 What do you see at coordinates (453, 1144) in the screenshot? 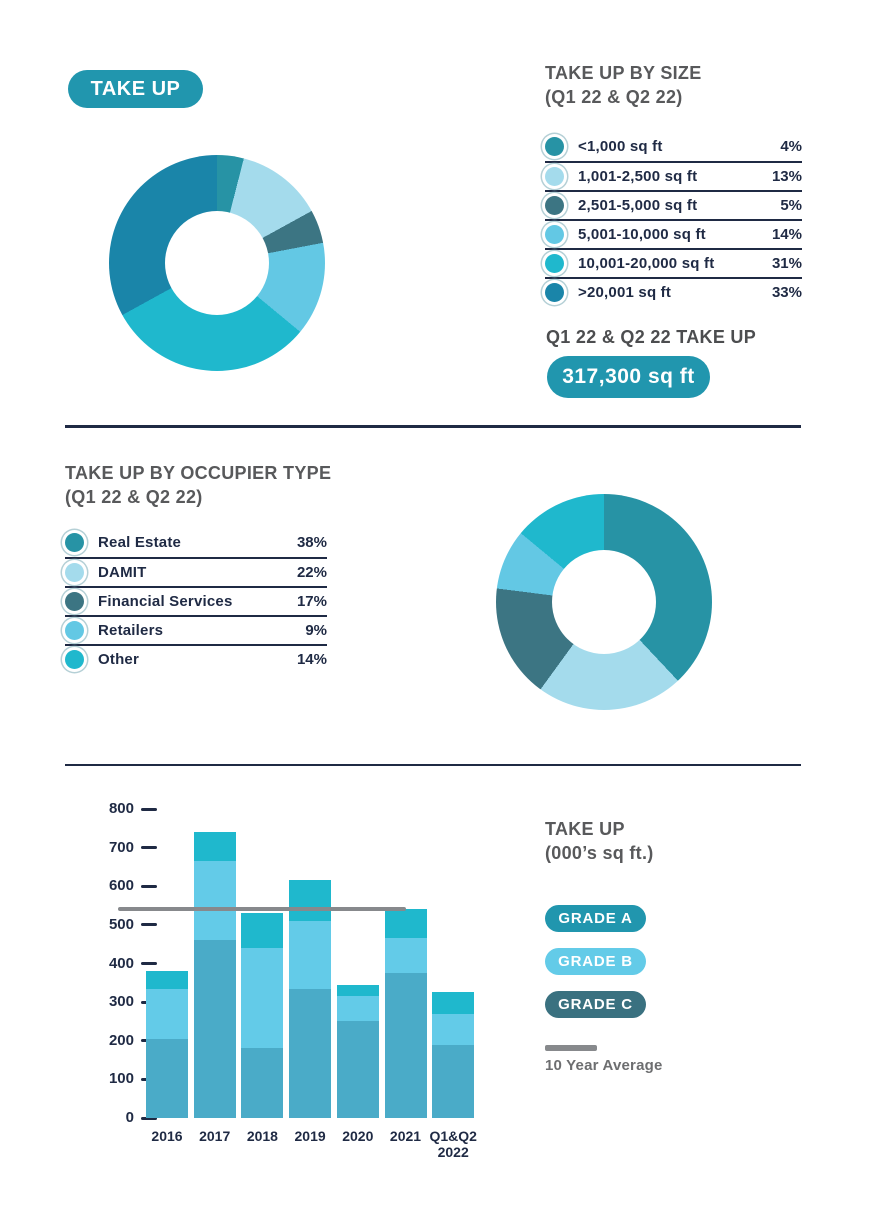
I see `x-axis-label-q1-q2-2022: Q1&Q2 2022` at bounding box center [453, 1144].